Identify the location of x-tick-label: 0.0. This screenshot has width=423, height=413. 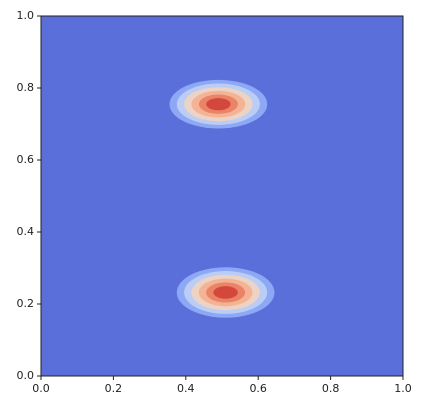
(41, 388).